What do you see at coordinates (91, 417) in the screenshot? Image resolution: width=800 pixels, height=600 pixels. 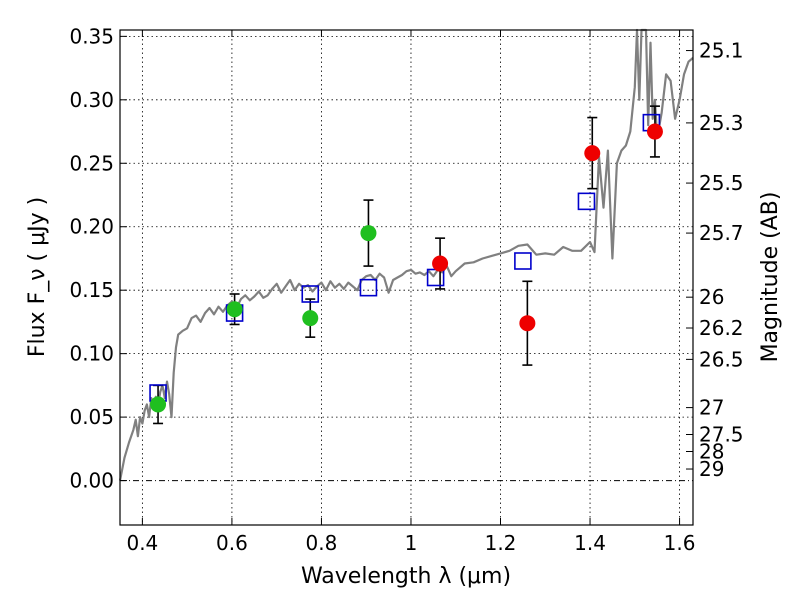 I see `y-tick-label: 0.05` at bounding box center [91, 417].